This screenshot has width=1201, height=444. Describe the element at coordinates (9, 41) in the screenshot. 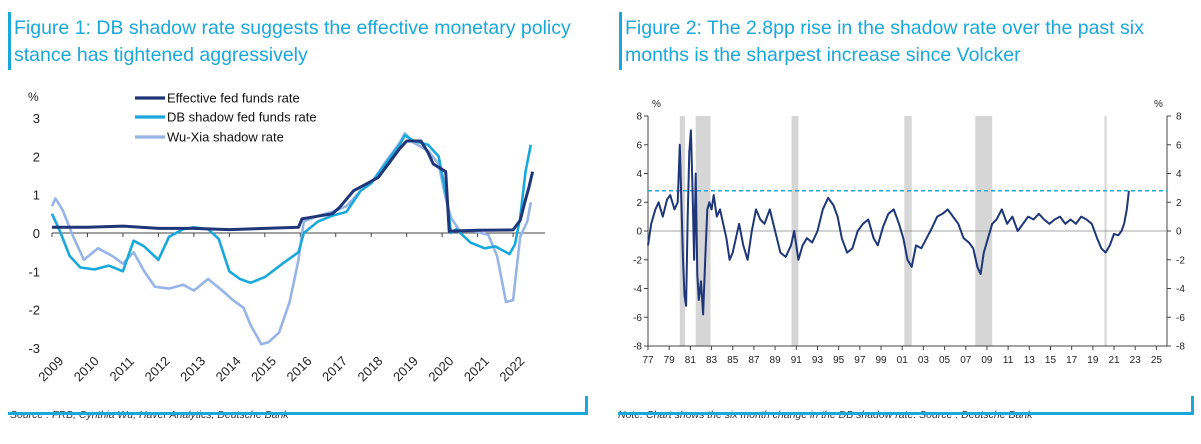

I see `figure1-accent-bar` at that location.